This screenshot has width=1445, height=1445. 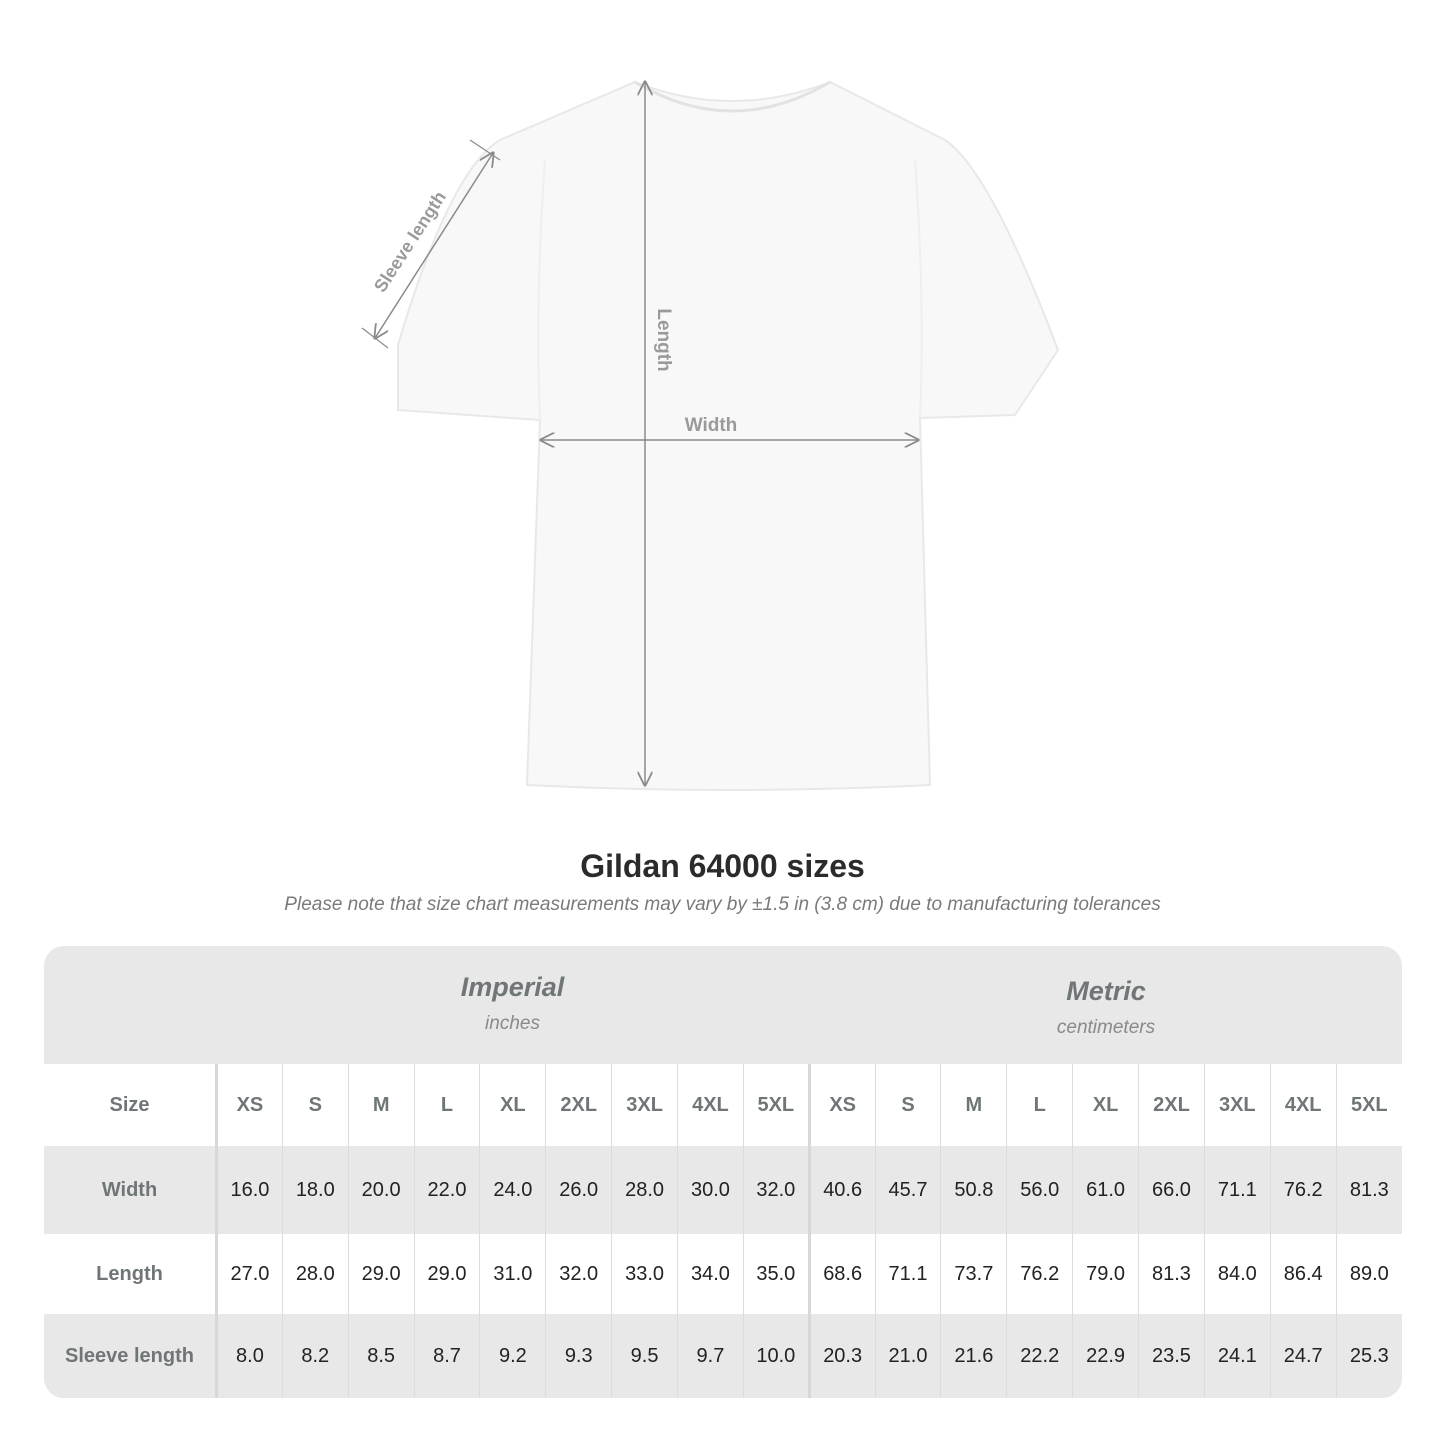 I want to click on imperial-size-3xl: 3XL, so click(x=644, y=1105).